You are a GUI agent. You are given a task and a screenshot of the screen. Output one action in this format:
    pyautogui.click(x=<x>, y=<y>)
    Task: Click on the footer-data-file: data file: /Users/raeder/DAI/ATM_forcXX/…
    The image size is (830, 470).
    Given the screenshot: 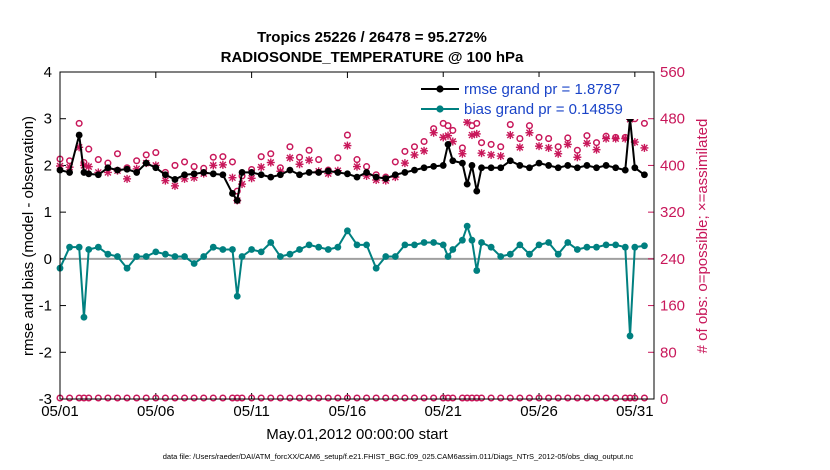 What is the action you would take?
    pyautogui.click(x=398, y=456)
    